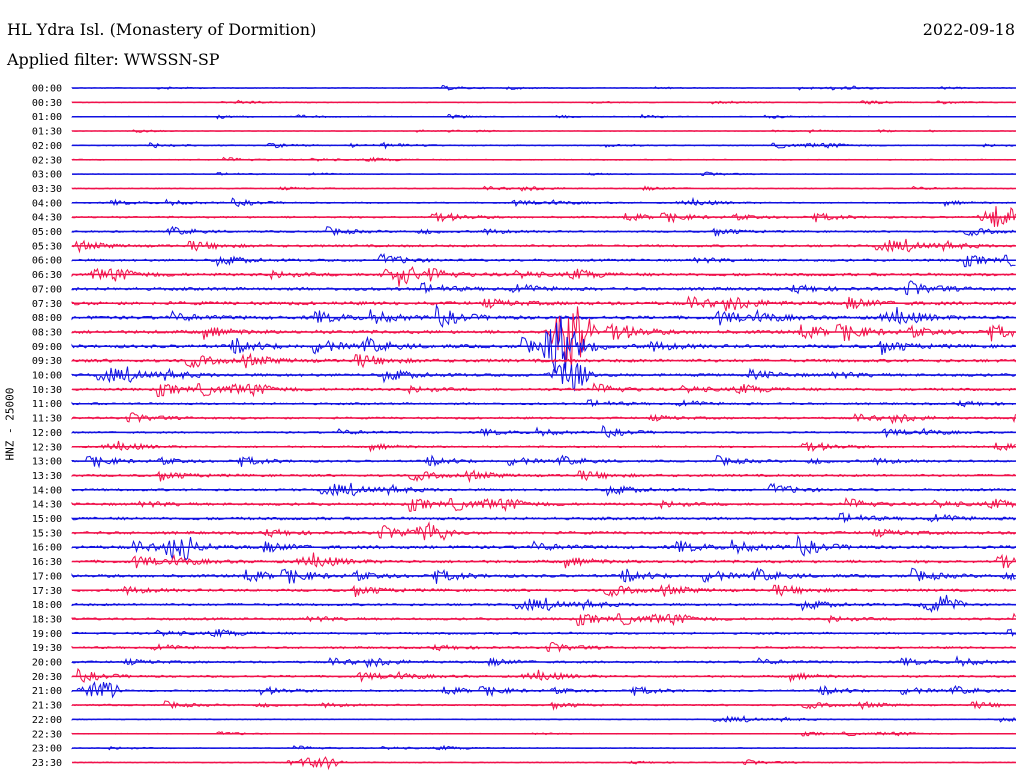 The image size is (1024, 780). I want to click on row-time-label: 01:30, so click(47, 132).